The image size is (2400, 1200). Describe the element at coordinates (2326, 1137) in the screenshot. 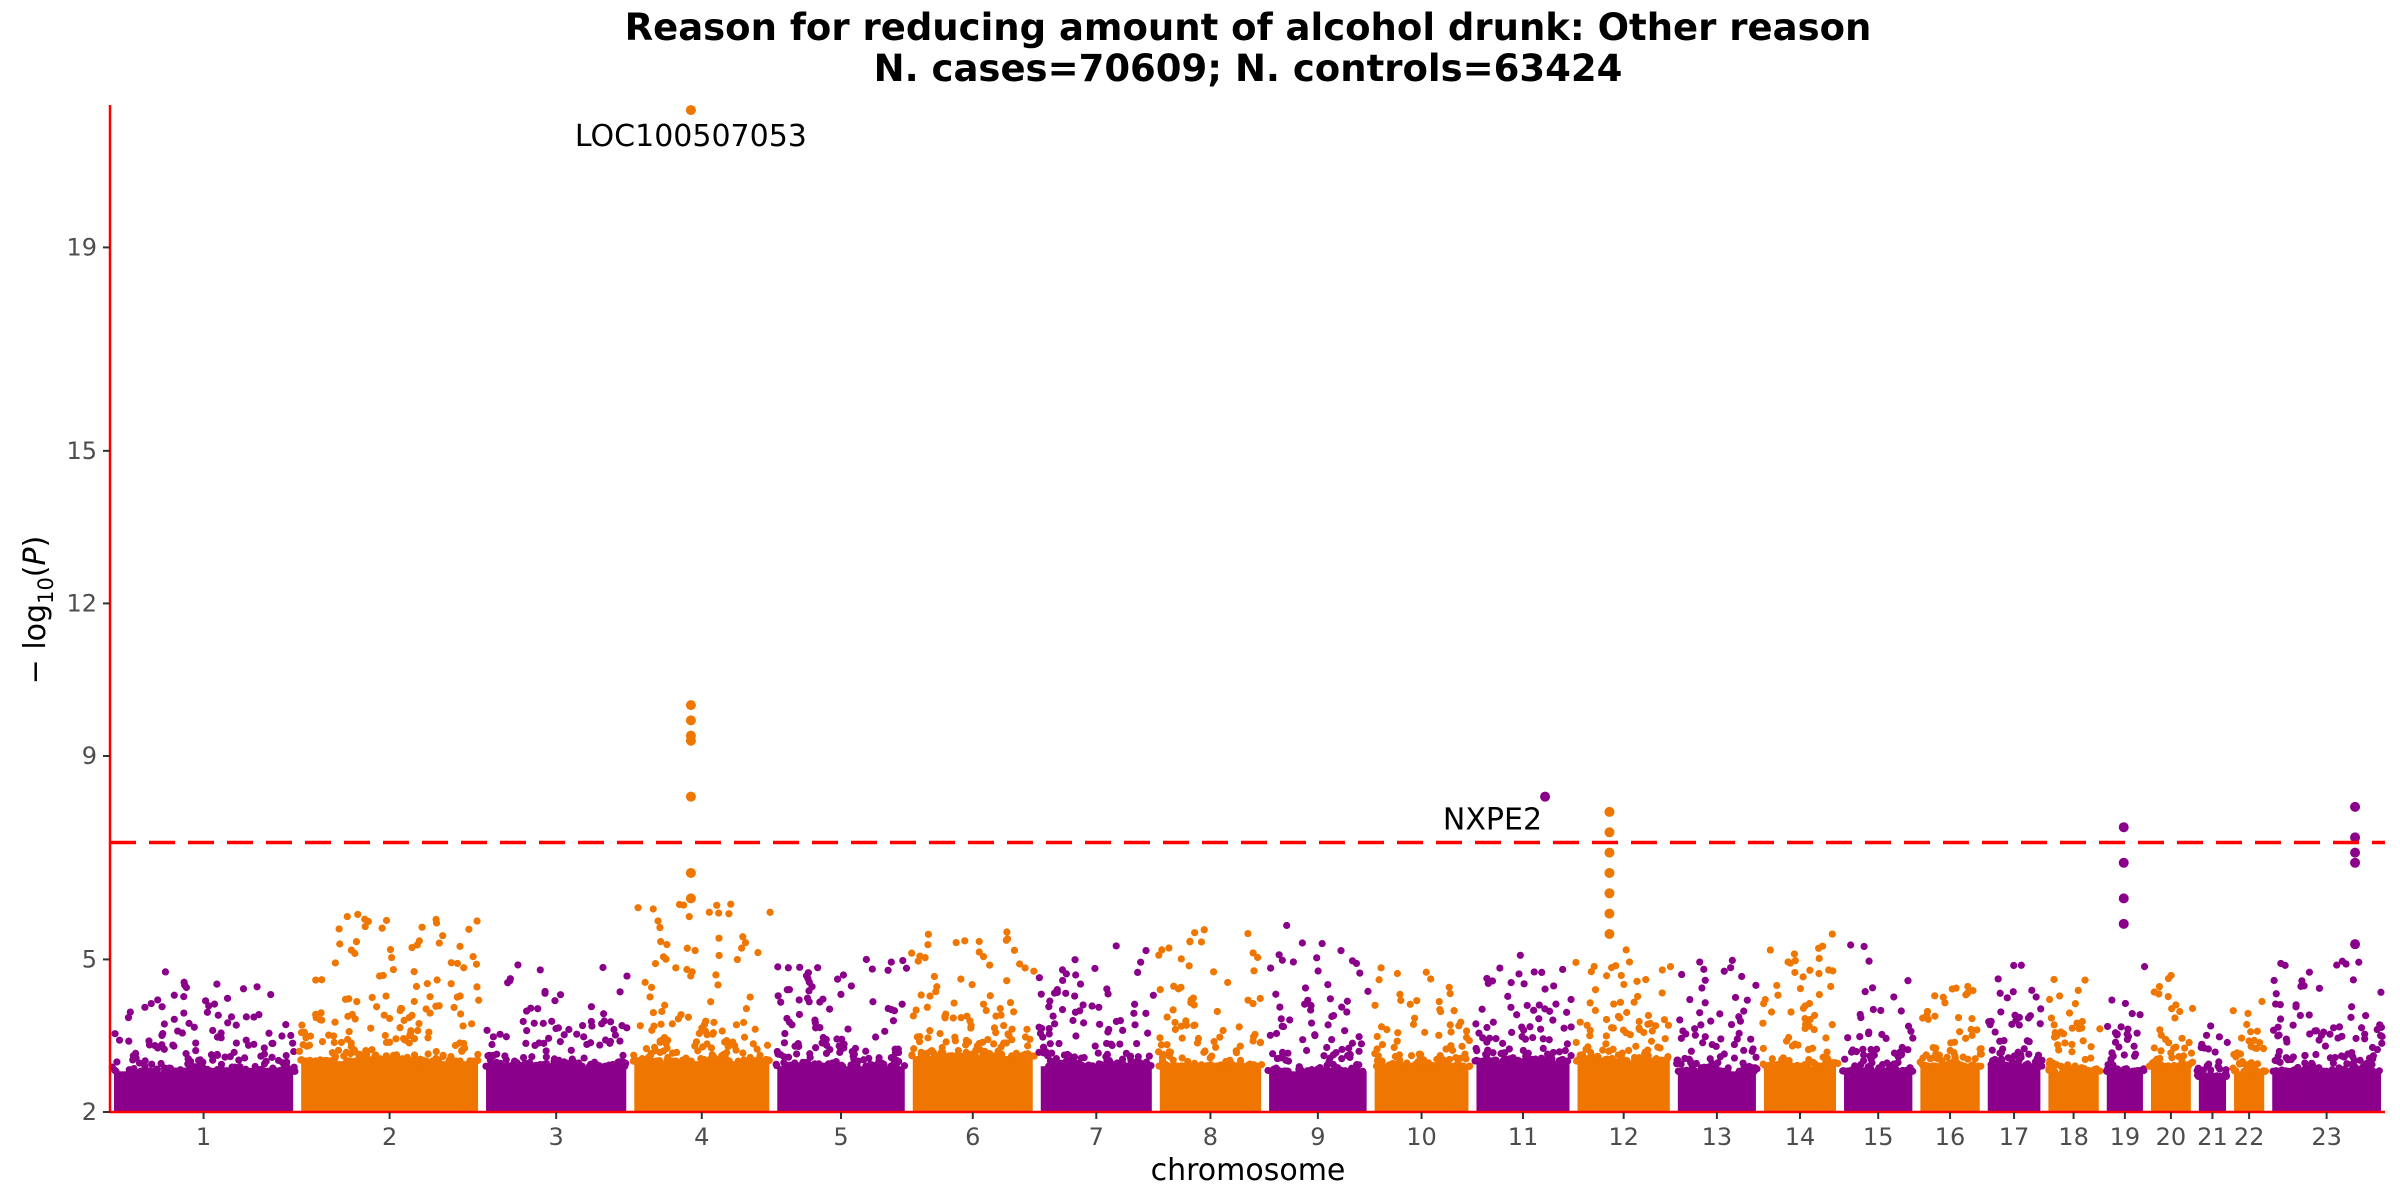

I see `x-tick-label: 23` at that location.